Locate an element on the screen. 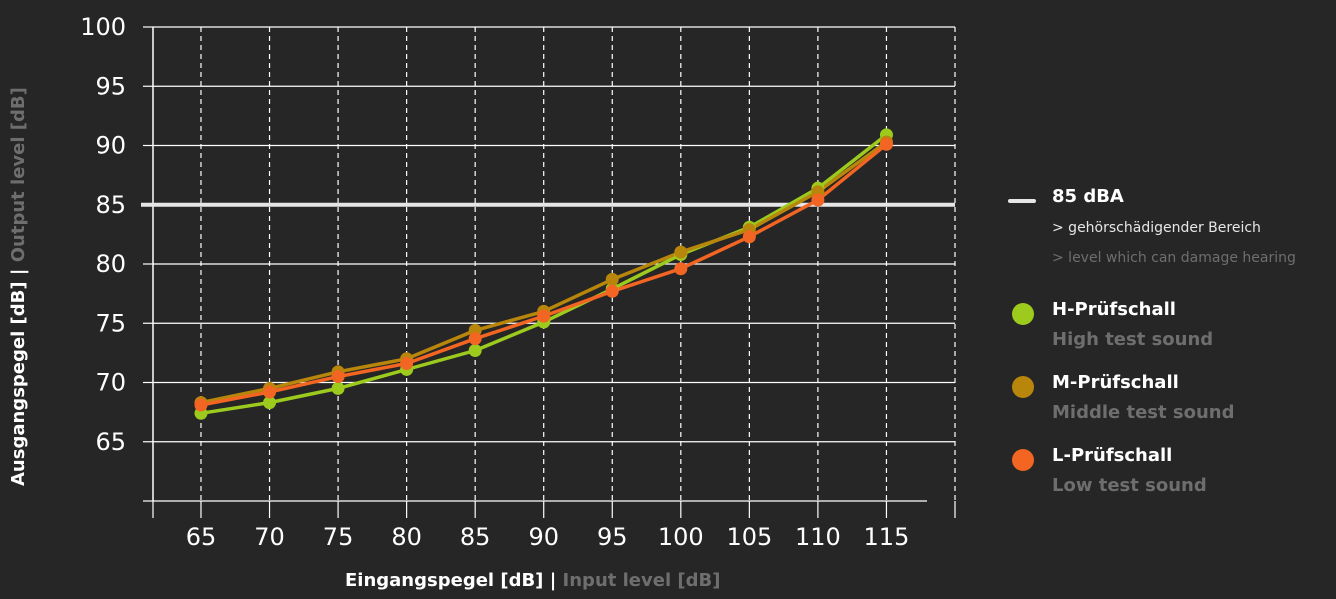 The image size is (1336, 599). legend-label-l: L-Prüfschall is located at coordinates (1112, 455).